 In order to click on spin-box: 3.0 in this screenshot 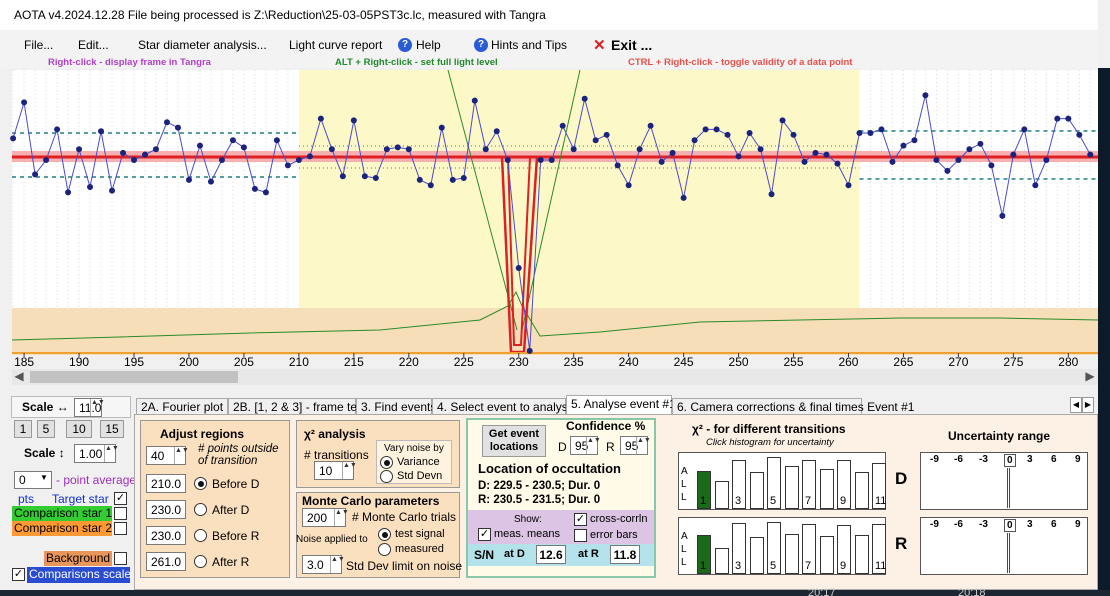, I will do `click(322, 564)`.